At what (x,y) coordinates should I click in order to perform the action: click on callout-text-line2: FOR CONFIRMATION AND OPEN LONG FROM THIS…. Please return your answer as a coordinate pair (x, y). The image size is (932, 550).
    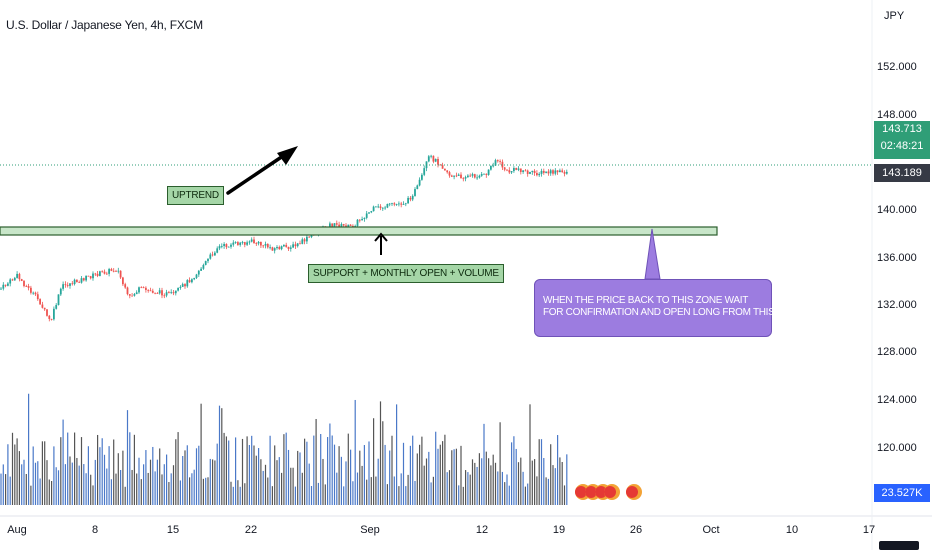
    Looking at the image, I should click on (673, 312).